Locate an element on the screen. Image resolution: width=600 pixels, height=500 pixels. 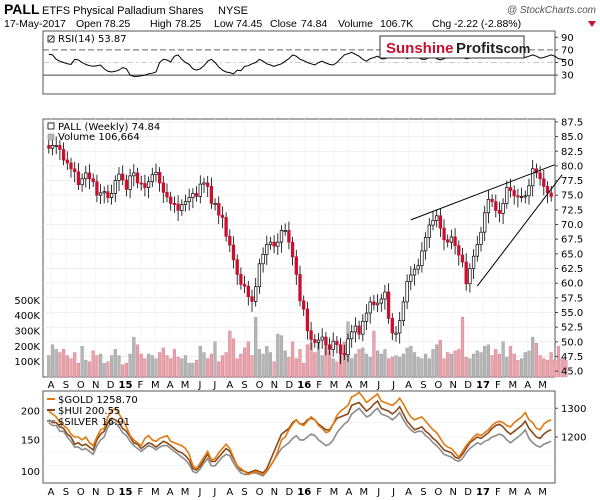
symbol: PALL is located at coordinates (22, 9).